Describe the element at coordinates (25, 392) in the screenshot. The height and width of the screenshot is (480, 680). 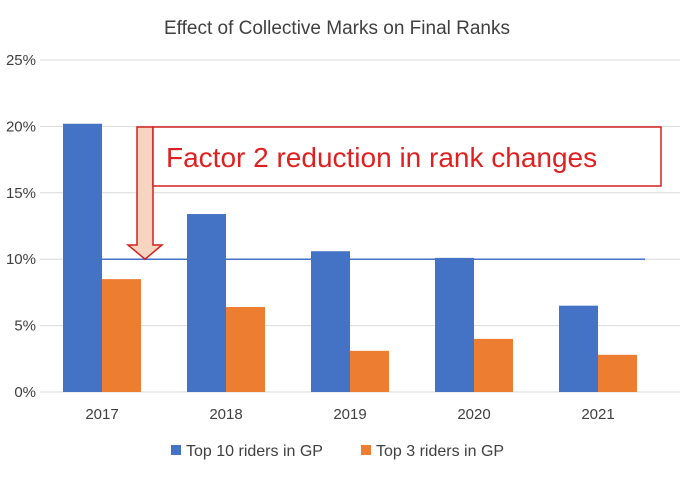
I see `y-tick-label: 0%` at that location.